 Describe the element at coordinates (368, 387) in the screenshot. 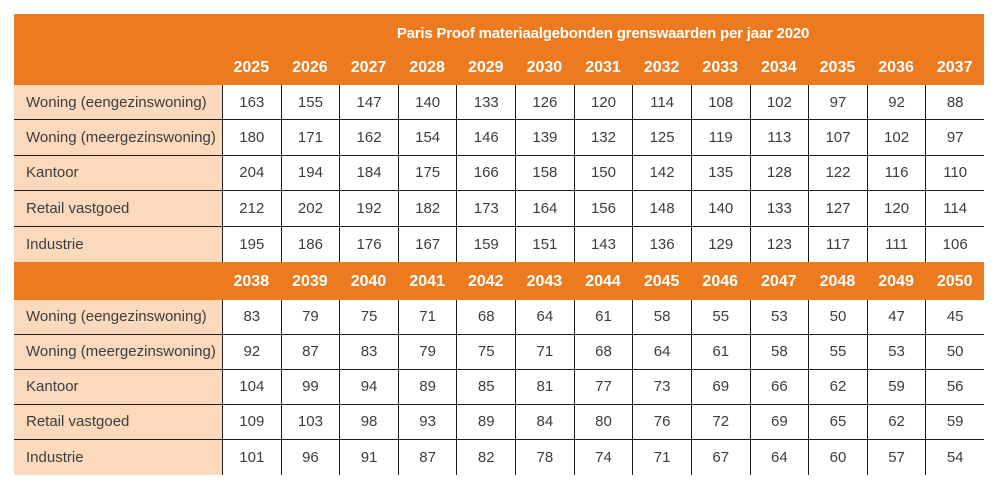

I see `value-cell: 94` at that location.